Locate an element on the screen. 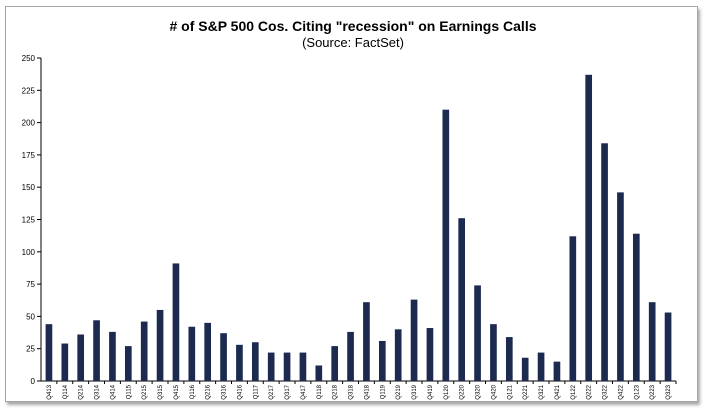 Image resolution: width=706 pixels, height=409 pixels. x-tick-label: Q214 is located at coordinates (82, 391).